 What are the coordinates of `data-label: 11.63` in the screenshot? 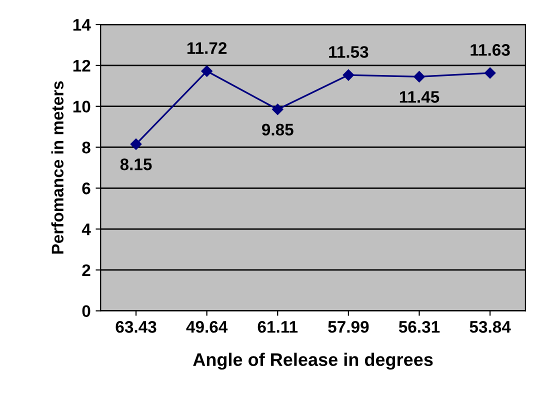 It's located at (490, 50).